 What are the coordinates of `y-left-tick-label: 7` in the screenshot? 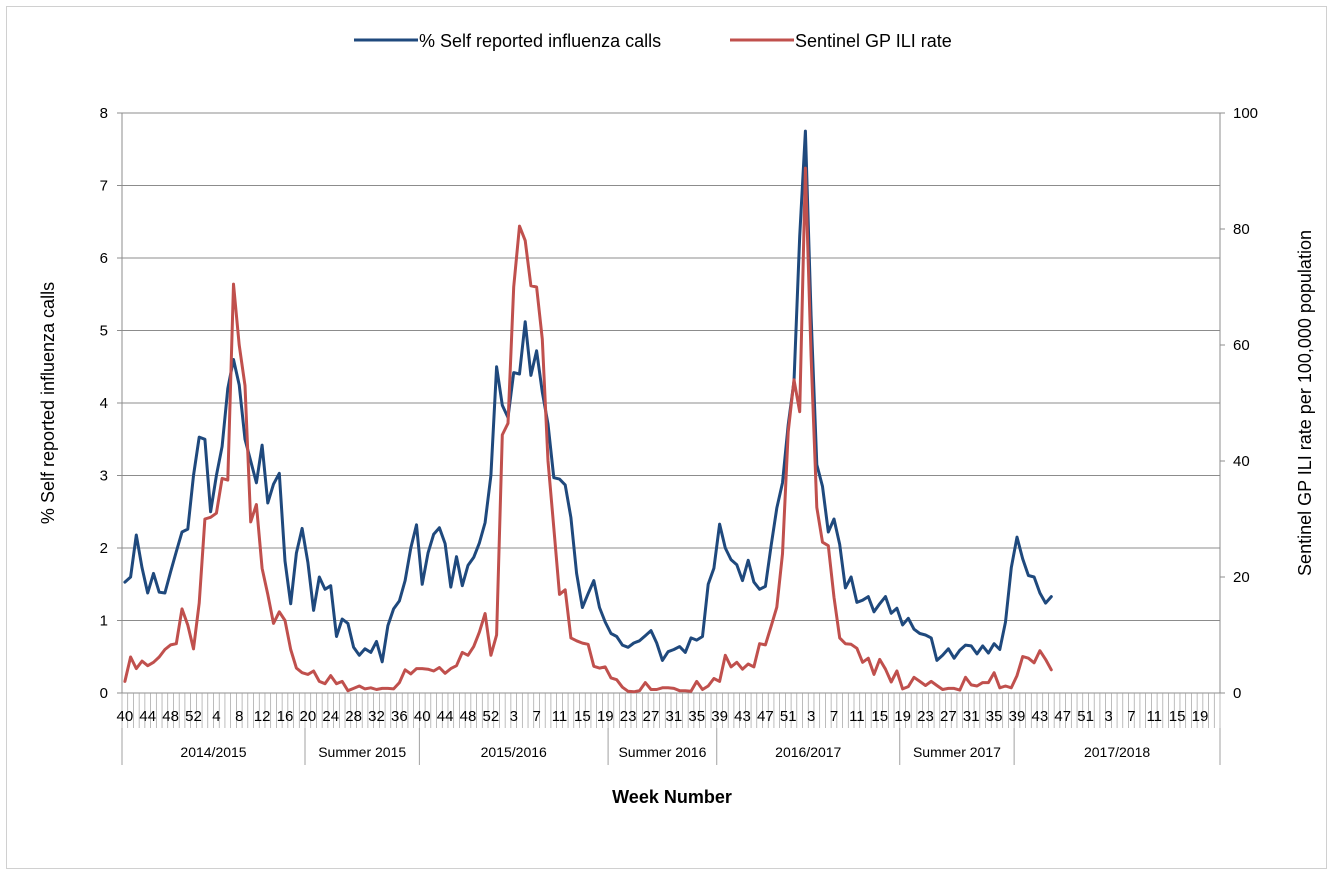 It's located at (104, 186).